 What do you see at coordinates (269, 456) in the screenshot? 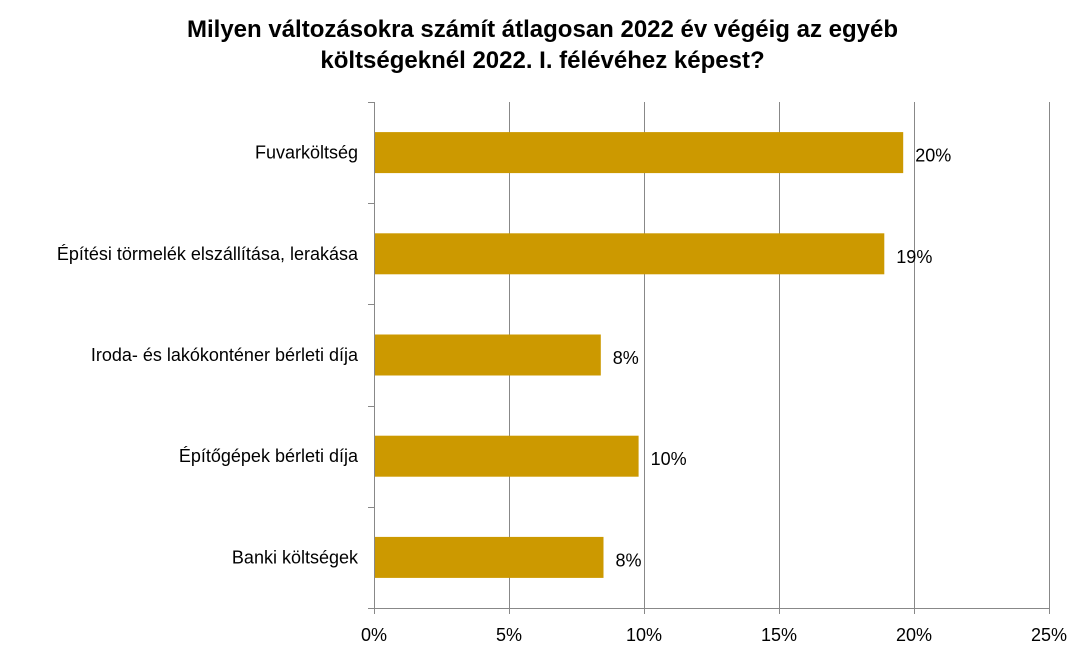
I see `category-label: Építőgépek bérleti díja` at bounding box center [269, 456].